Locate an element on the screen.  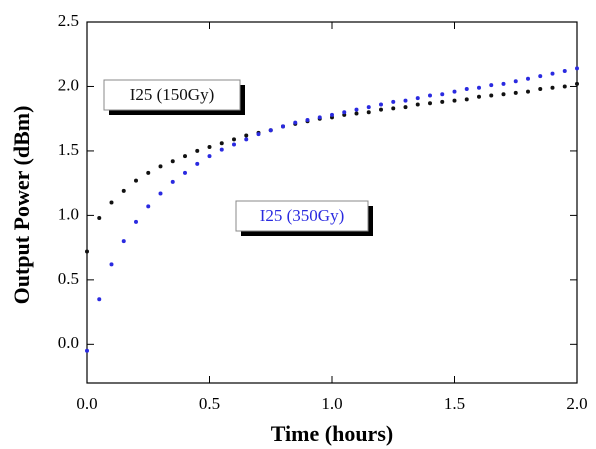
legend-label: I25 (350Gy) is located at coordinates (302, 215).